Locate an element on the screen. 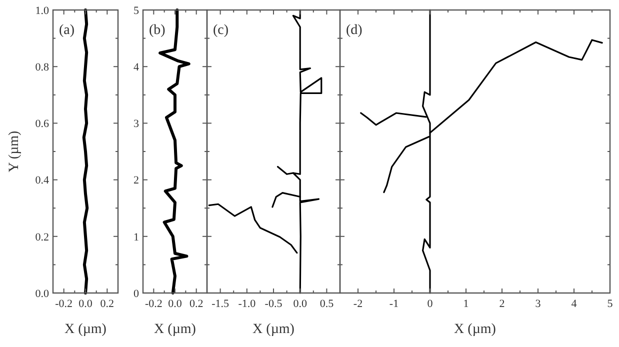 Image resolution: width=619 pixels, height=347 pixels. y-tick-label: 0.2 is located at coordinates (42, 237).